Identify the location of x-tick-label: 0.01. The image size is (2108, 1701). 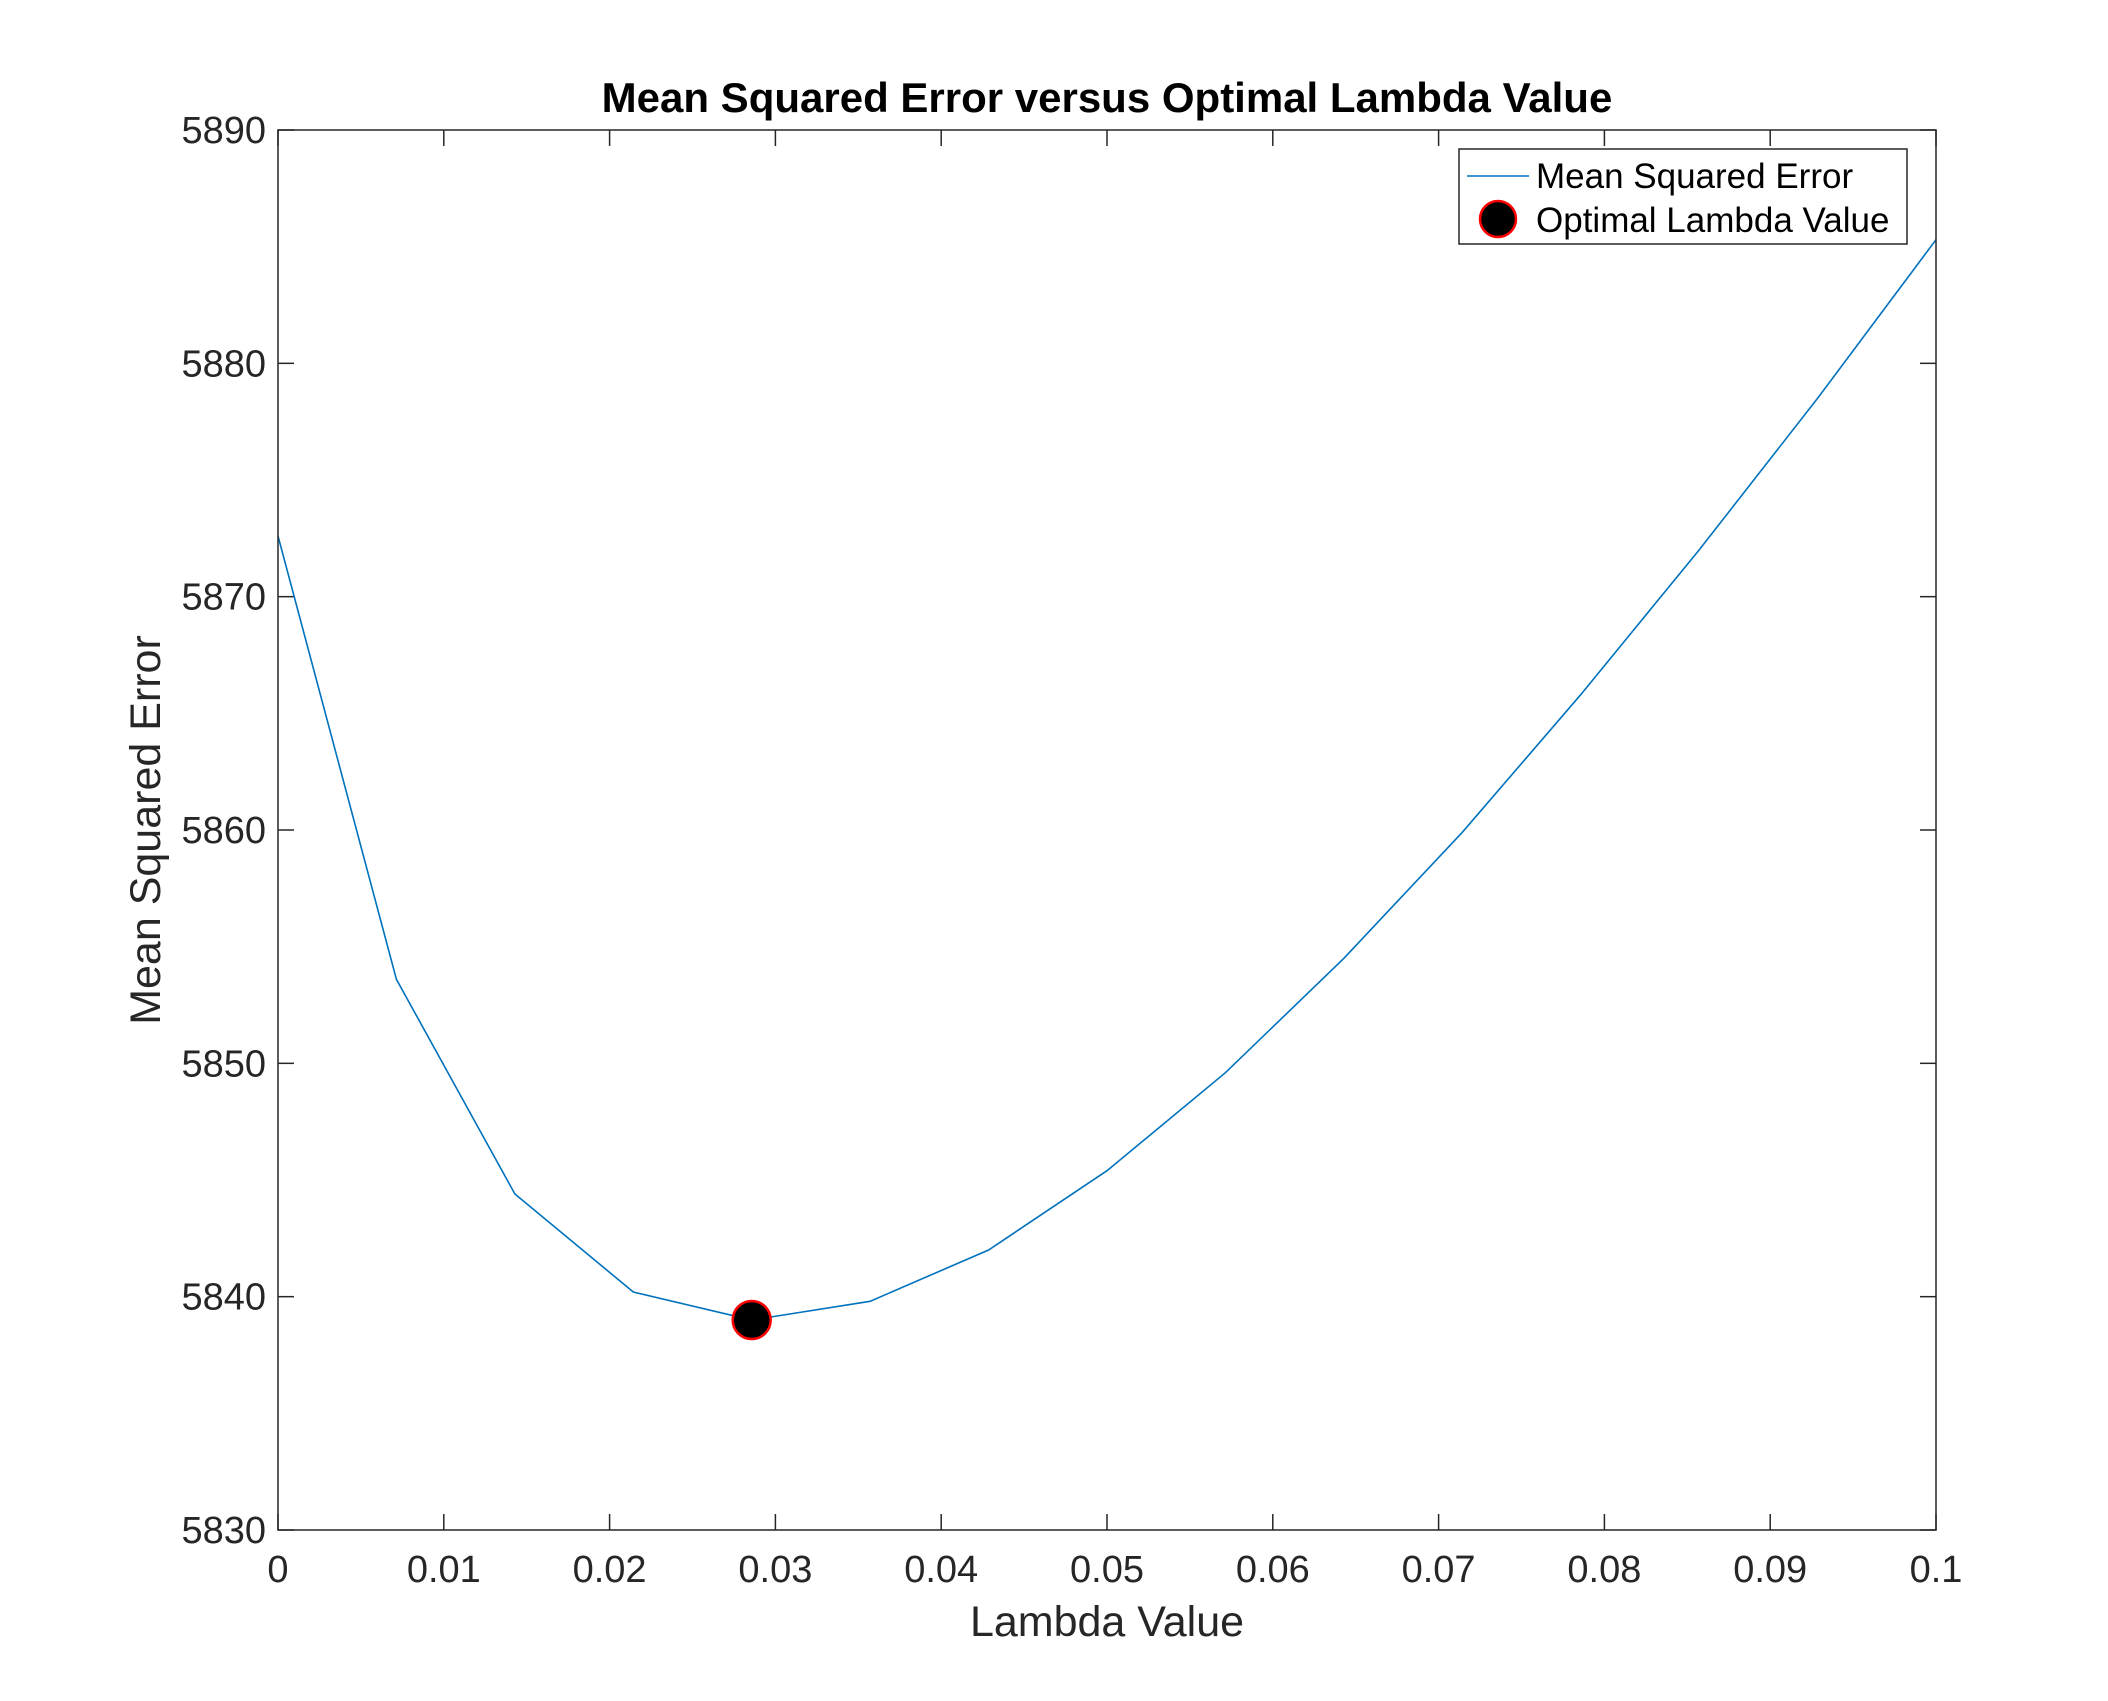
(444, 1570).